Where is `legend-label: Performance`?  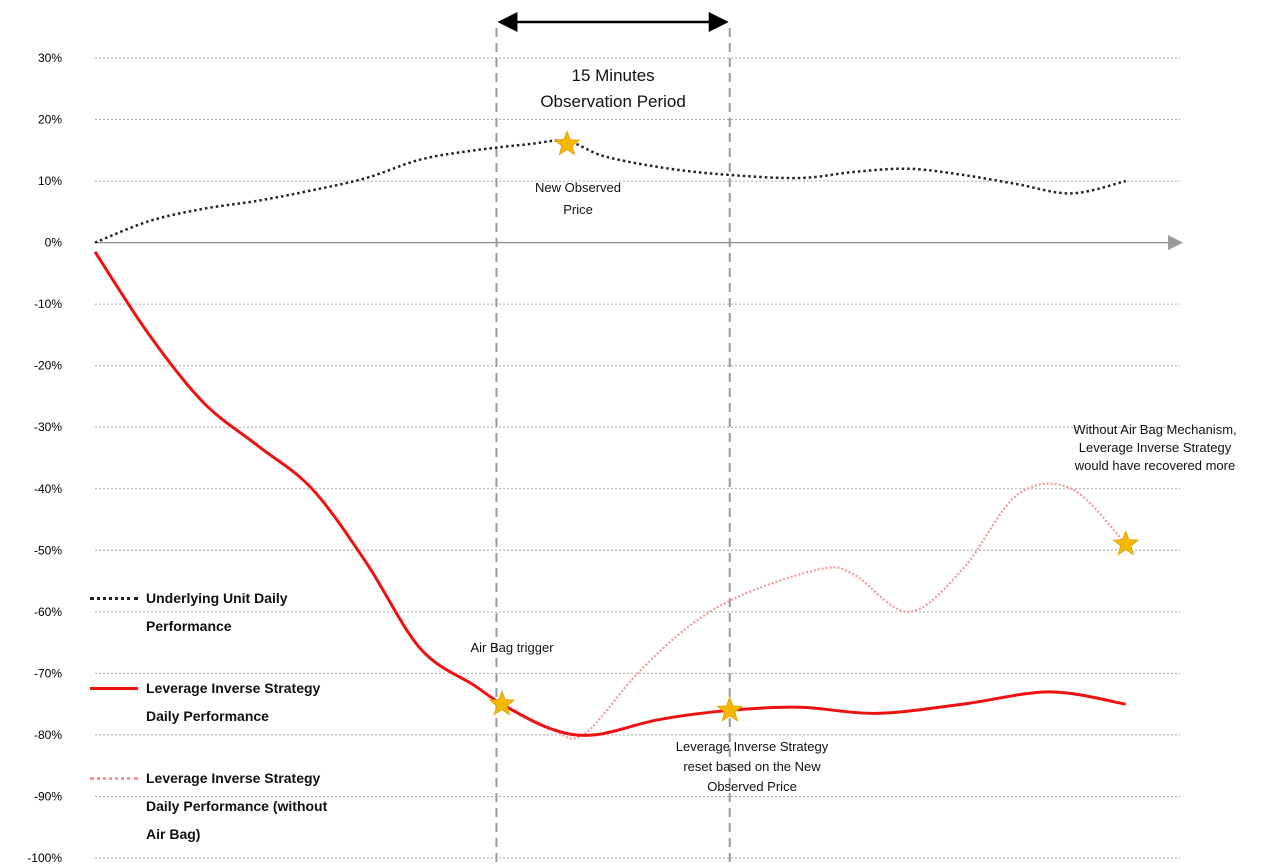 legend-label: Performance is located at coordinates (189, 626).